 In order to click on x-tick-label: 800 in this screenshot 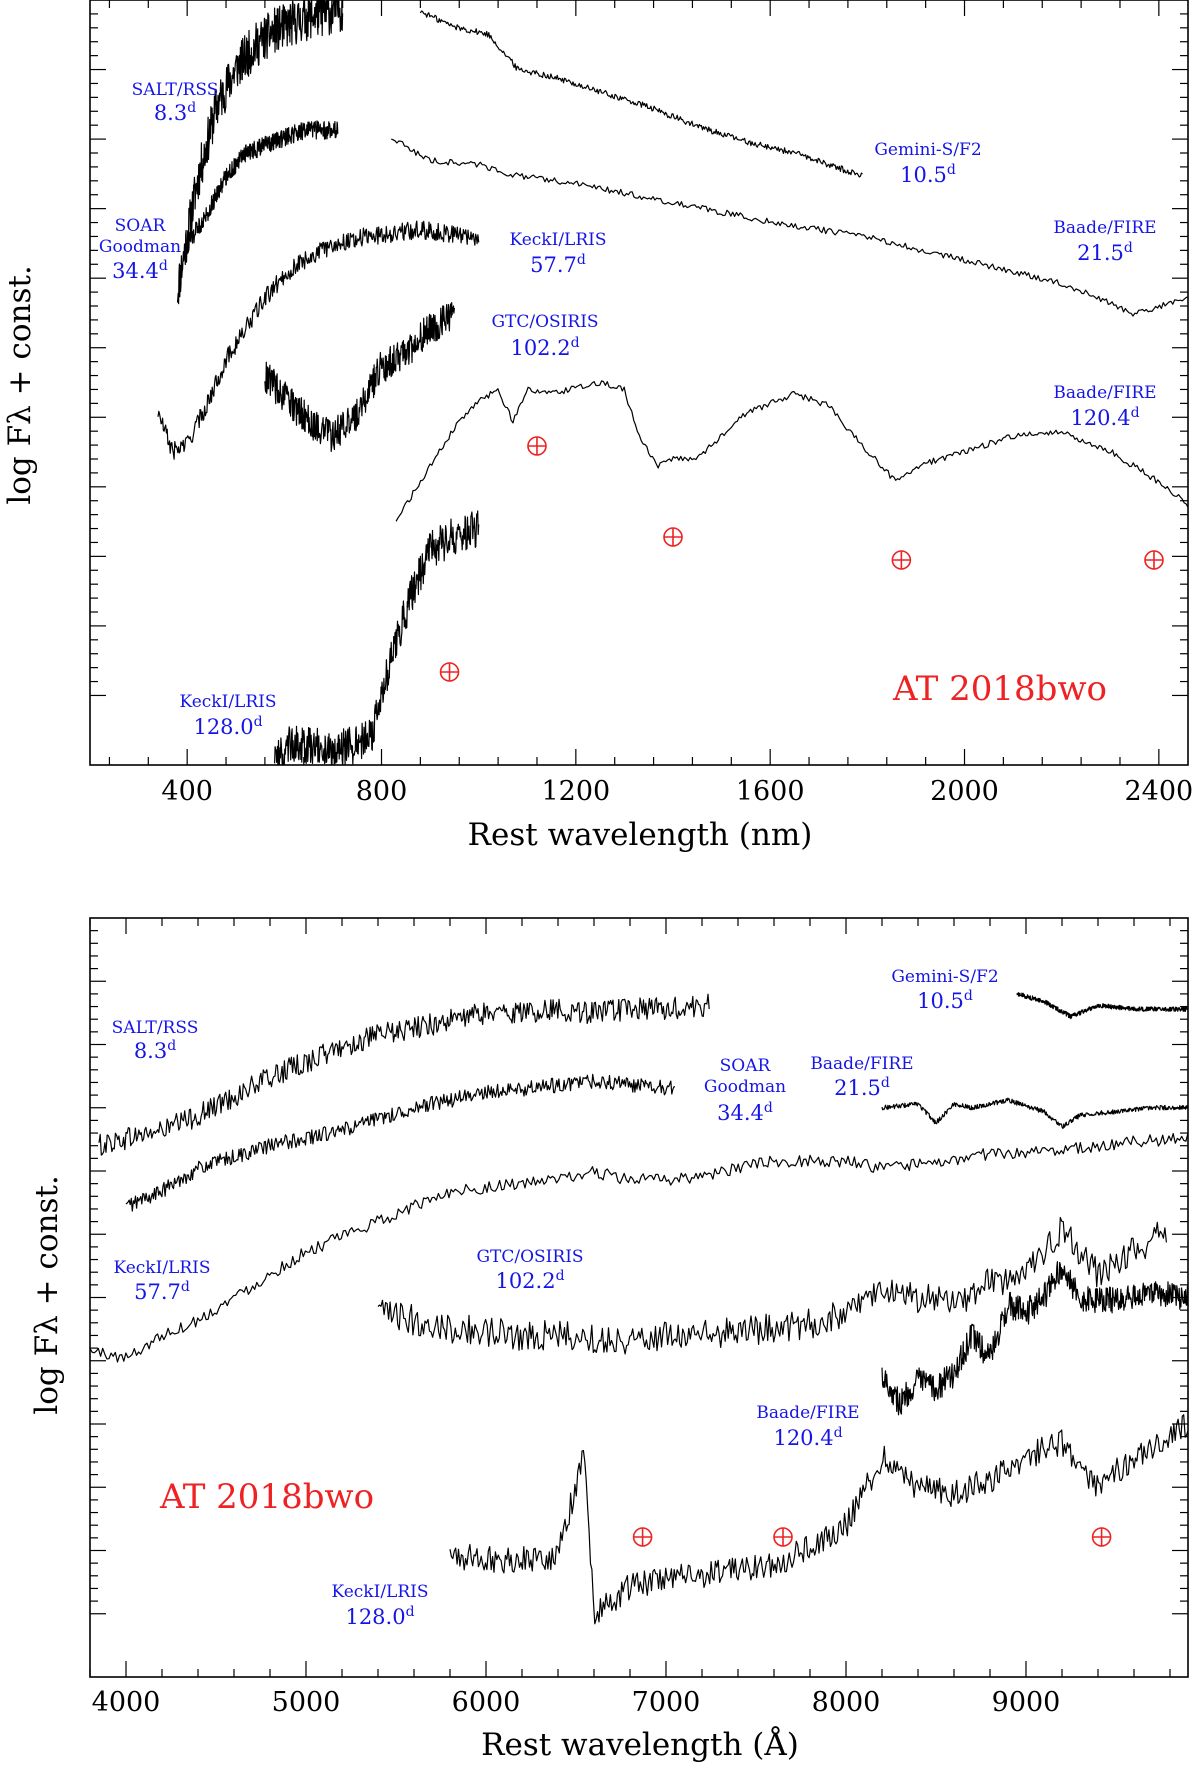, I will do `click(382, 791)`.